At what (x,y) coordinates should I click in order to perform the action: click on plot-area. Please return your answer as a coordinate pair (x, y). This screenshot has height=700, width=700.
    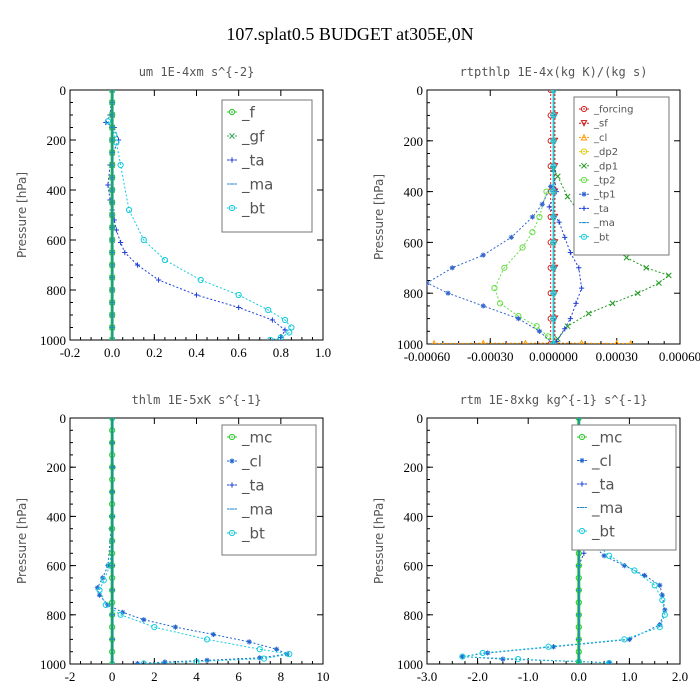
    Looking at the image, I should click on (199, 215).